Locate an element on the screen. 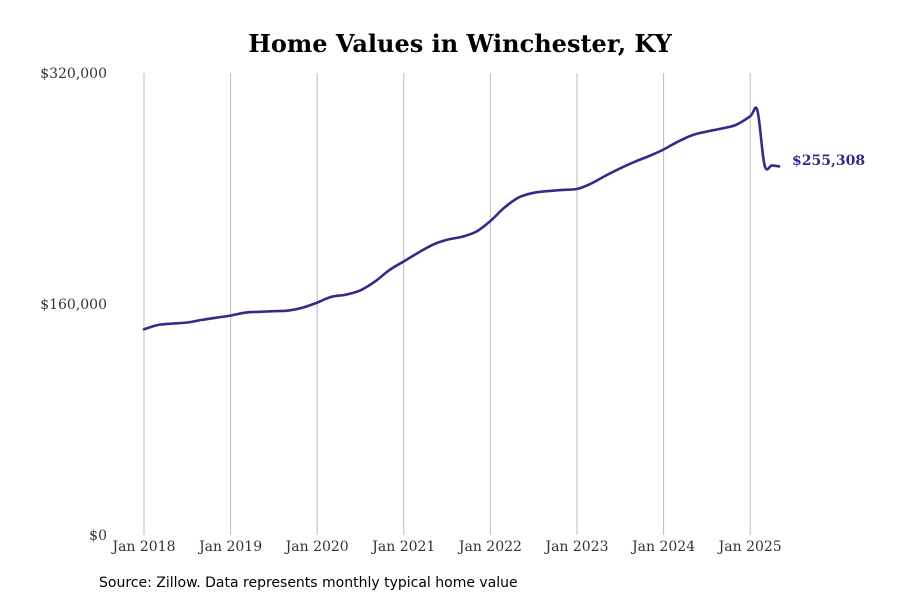  end-value-label: $255,308 is located at coordinates (828, 161).